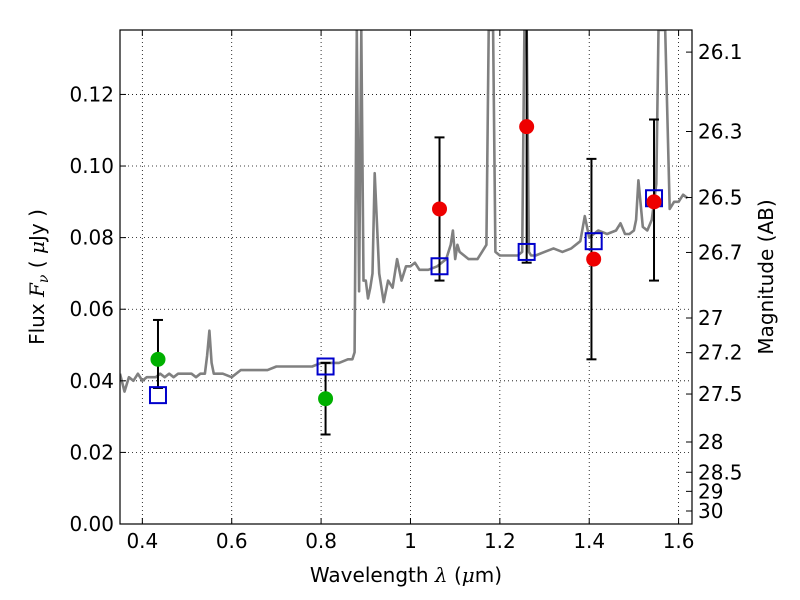 Image resolution: width=800 pixels, height=600 pixels. What do you see at coordinates (410, 541) in the screenshot?
I see `x-tick-label: 1` at bounding box center [410, 541].